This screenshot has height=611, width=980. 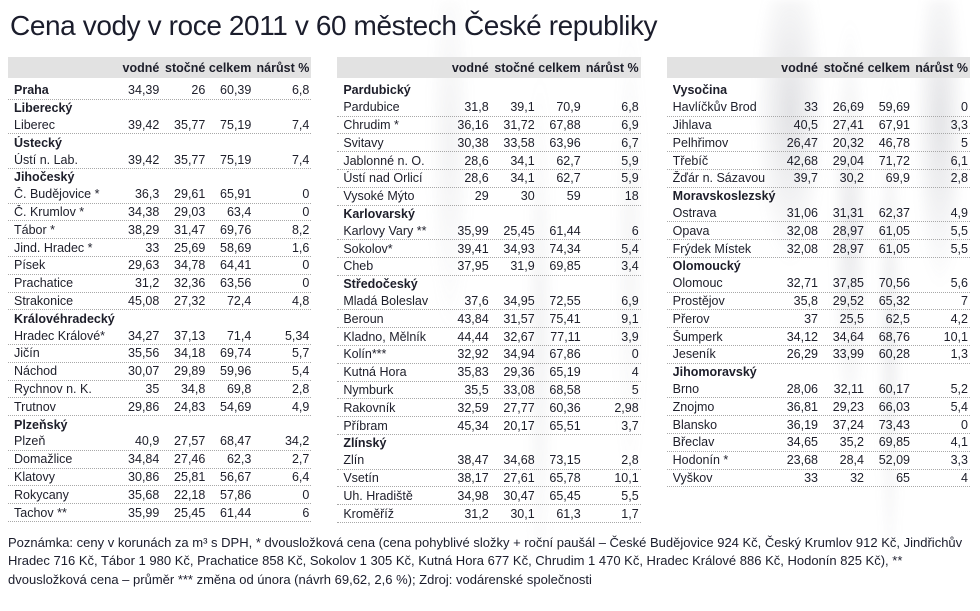 What do you see at coordinates (144, 229) in the screenshot?
I see `row-value: 38,29` at bounding box center [144, 229].